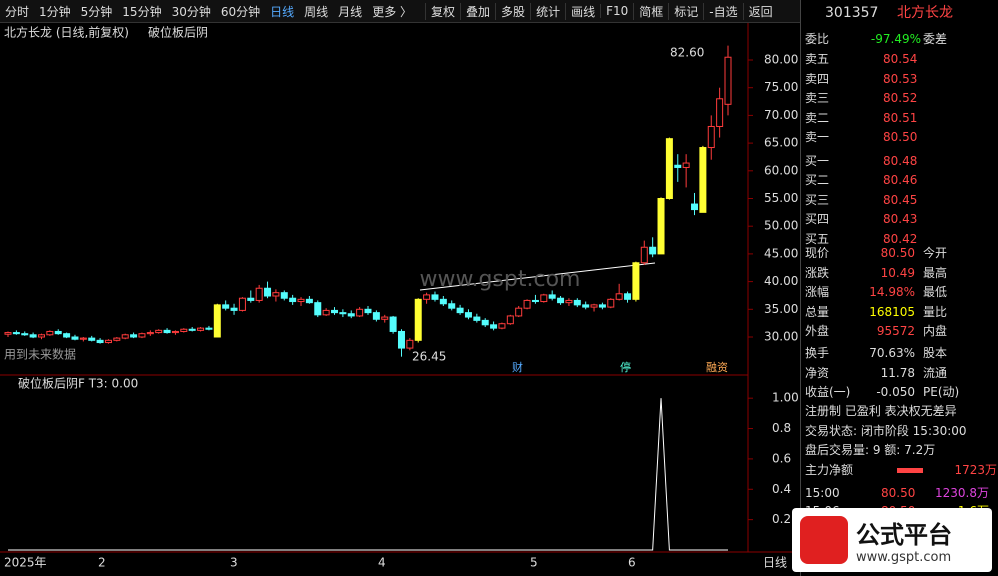 This screenshot has height=576, width=998. Describe the element at coordinates (781, 281) in the screenshot. I see `y-tick-label: 40.00` at that location.